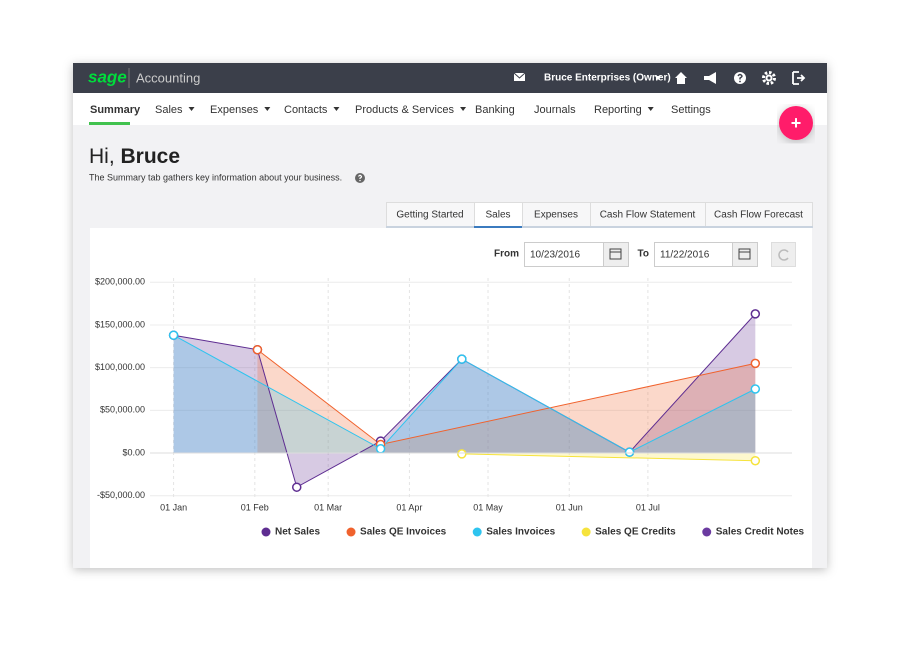  I want to click on line, so click(608, 457).